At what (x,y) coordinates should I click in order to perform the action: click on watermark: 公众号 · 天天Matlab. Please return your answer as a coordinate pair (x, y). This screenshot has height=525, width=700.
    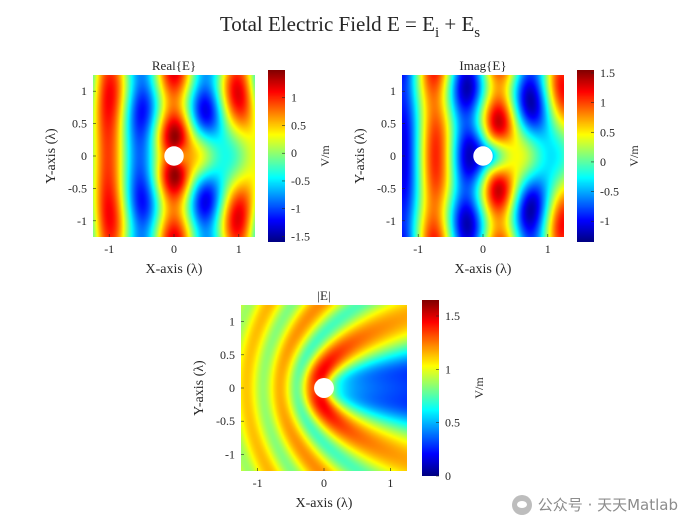
    Looking at the image, I should click on (594, 504).